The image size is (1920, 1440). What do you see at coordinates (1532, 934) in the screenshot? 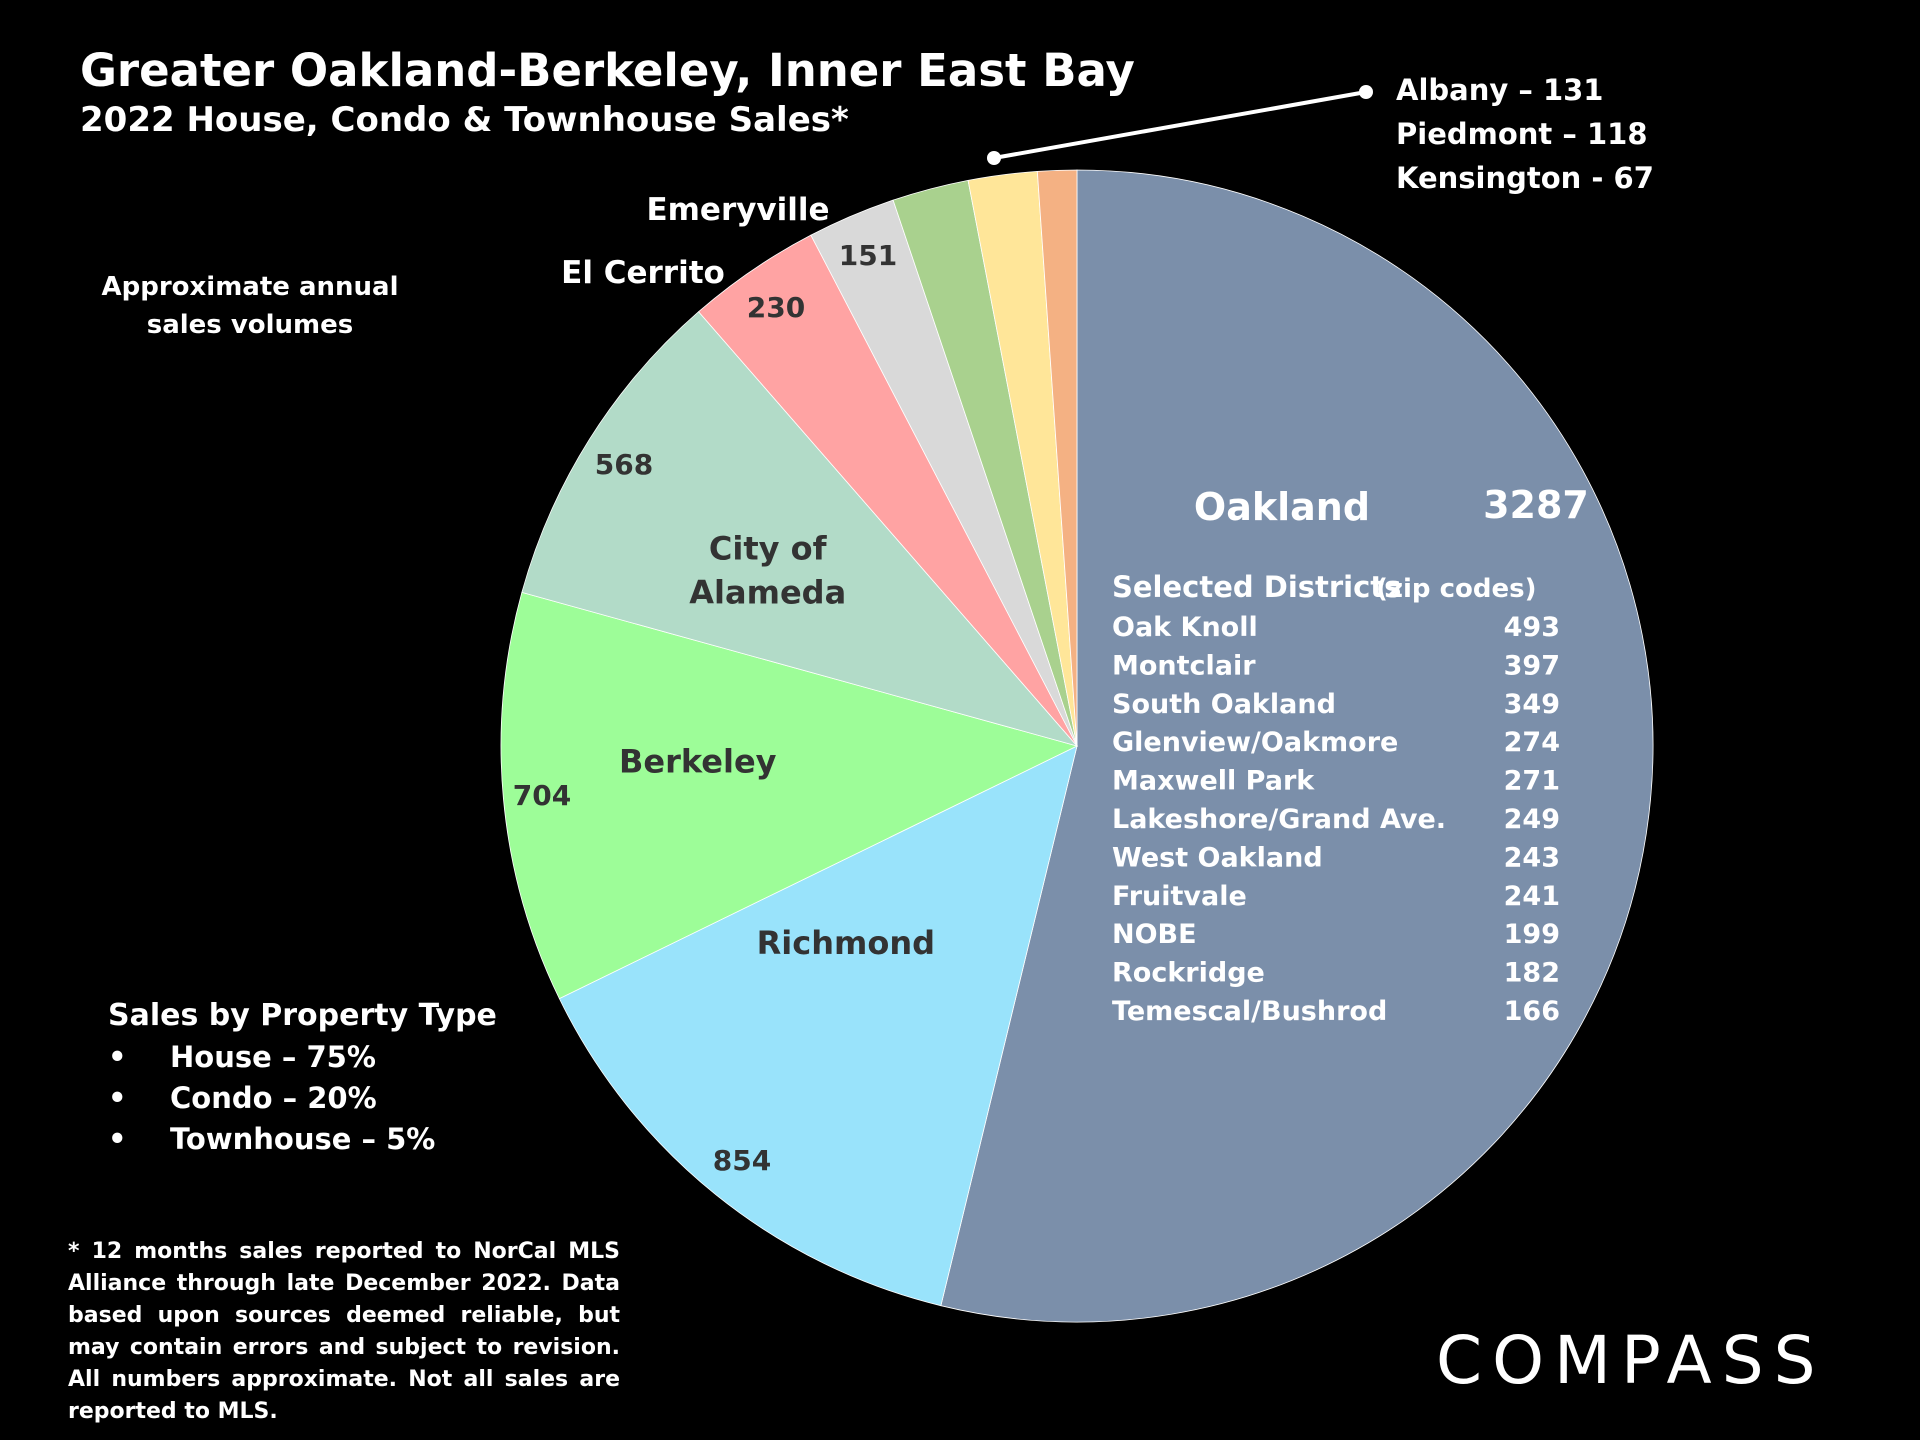
I see `district-value-nobe: 199` at bounding box center [1532, 934].